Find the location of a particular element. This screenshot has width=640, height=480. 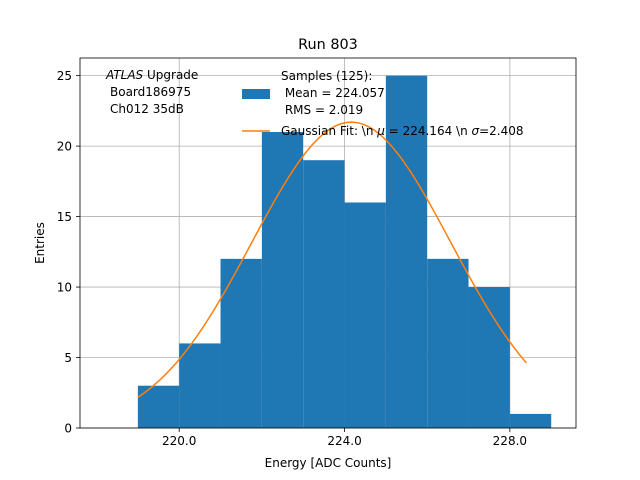

x-tick-label: 220.0 is located at coordinates (179, 441).